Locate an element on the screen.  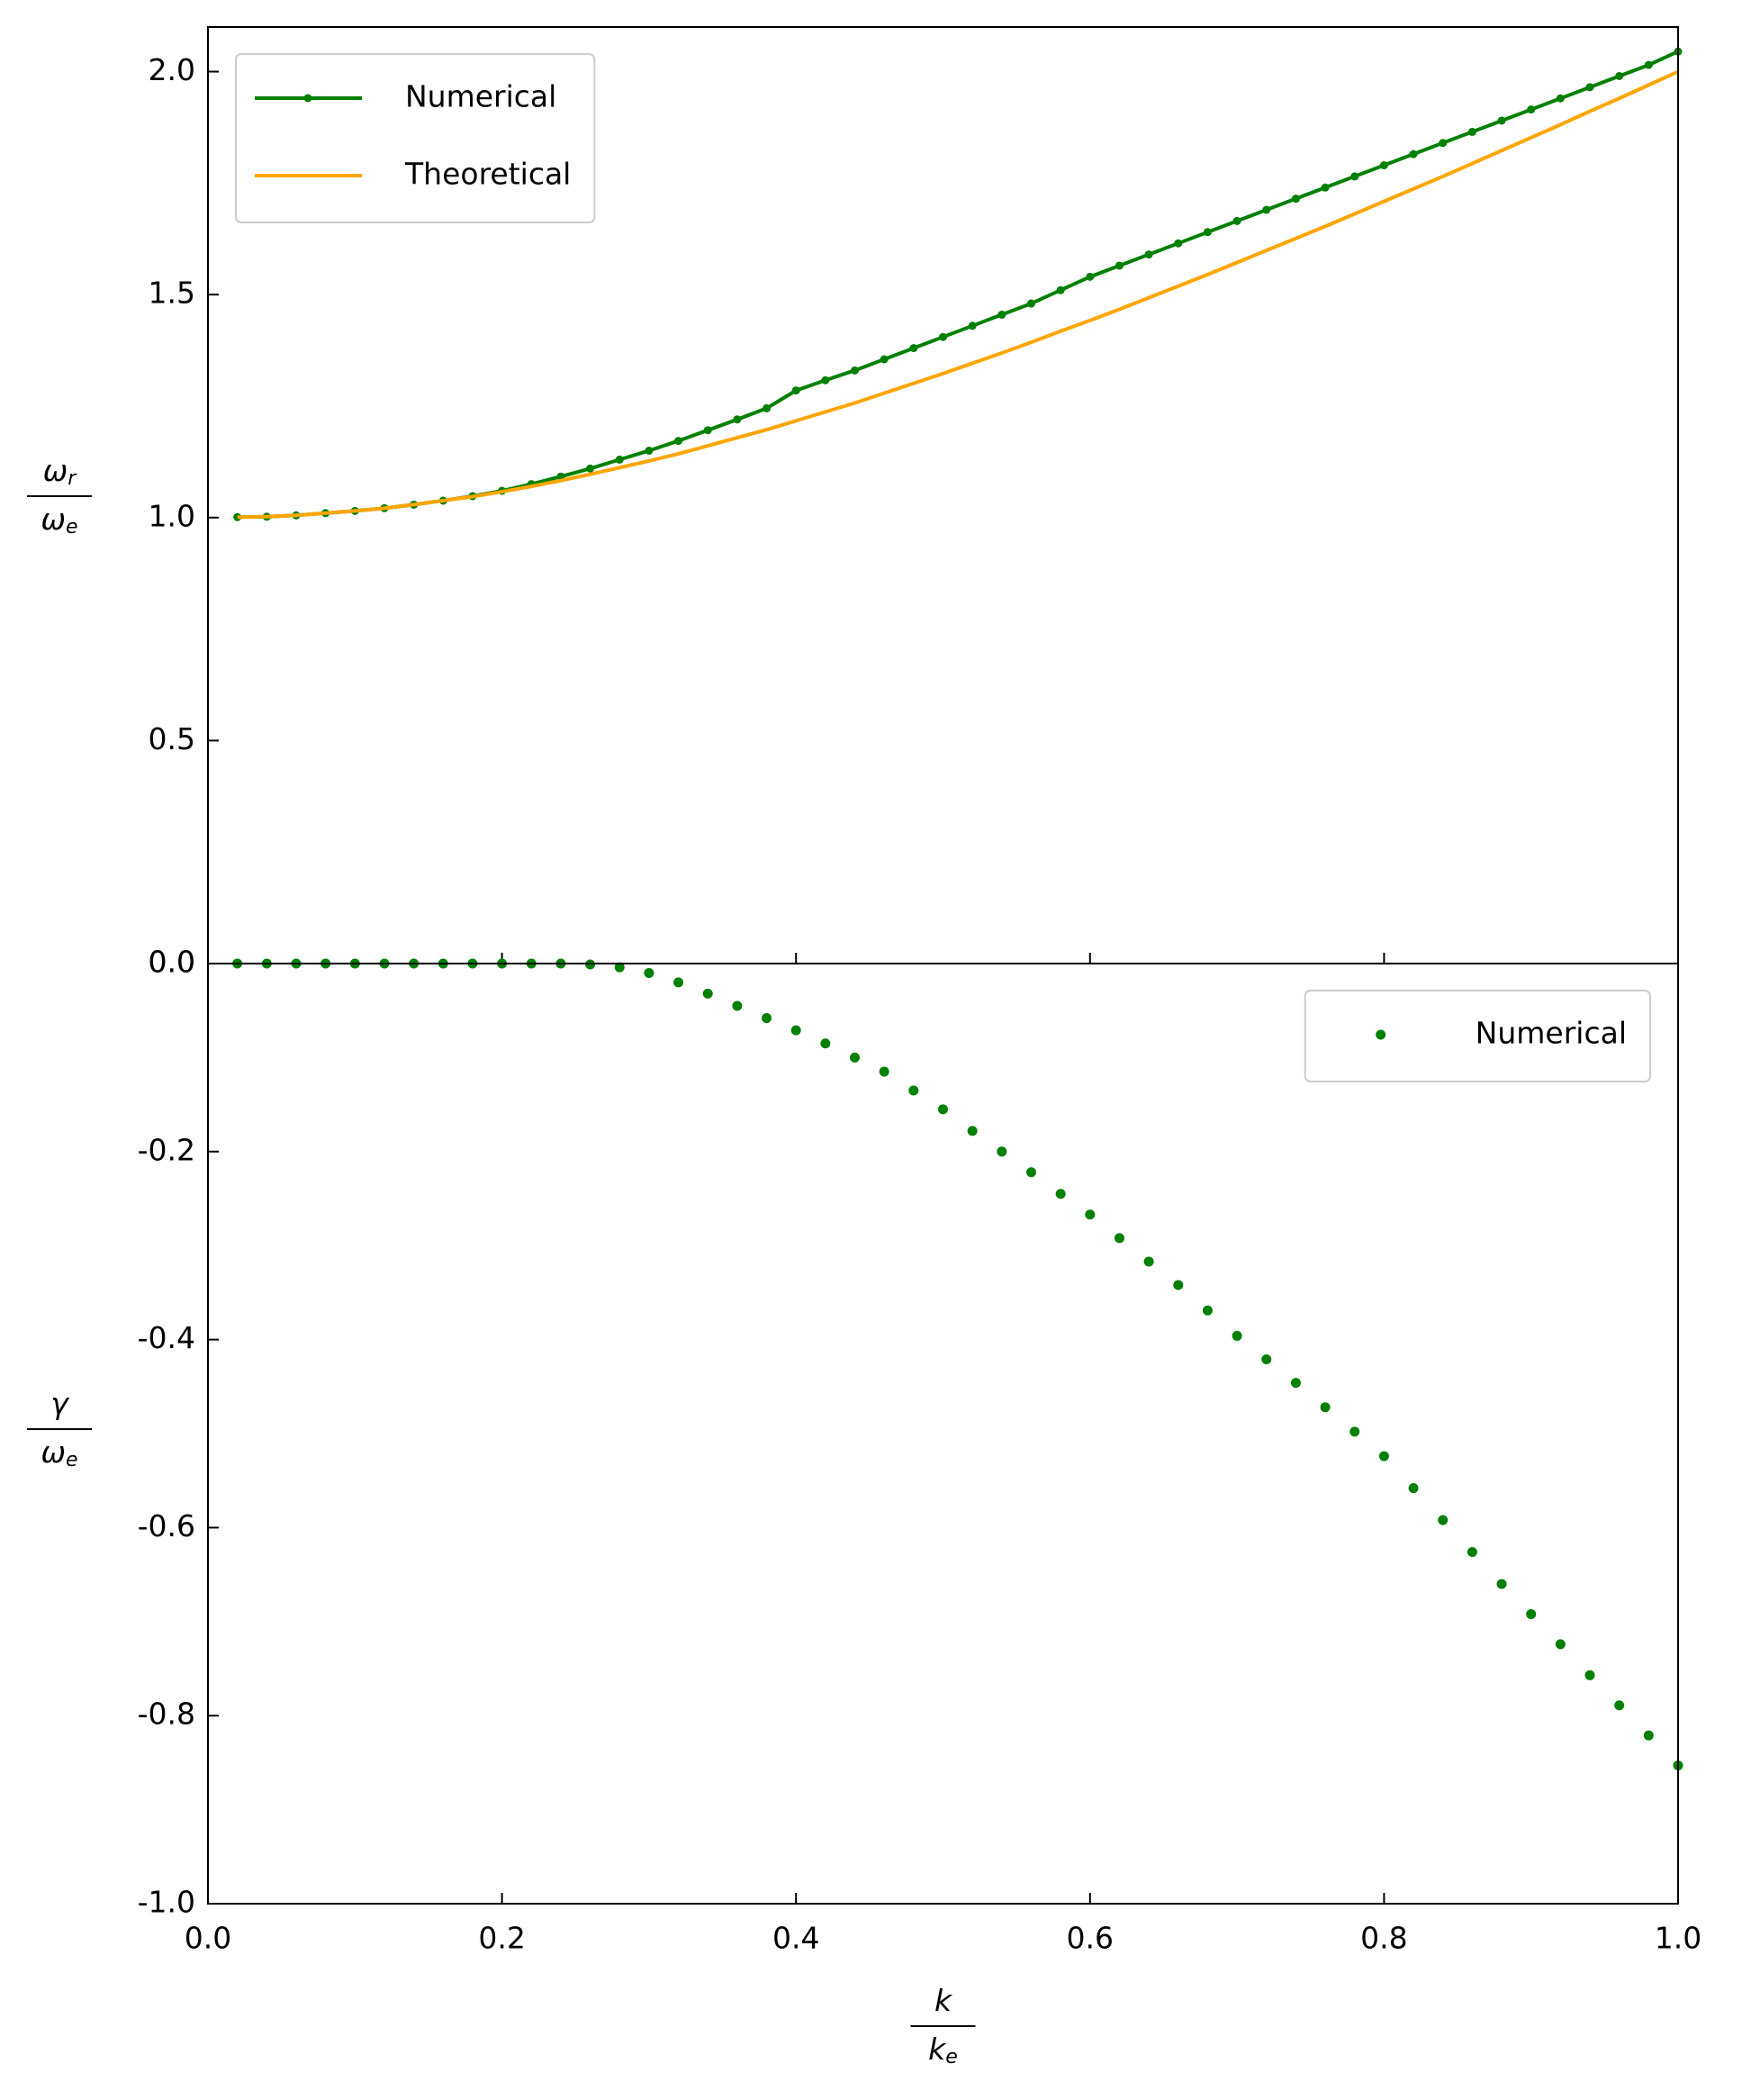
y-tick-label: -0.4 is located at coordinates (166, 1337).